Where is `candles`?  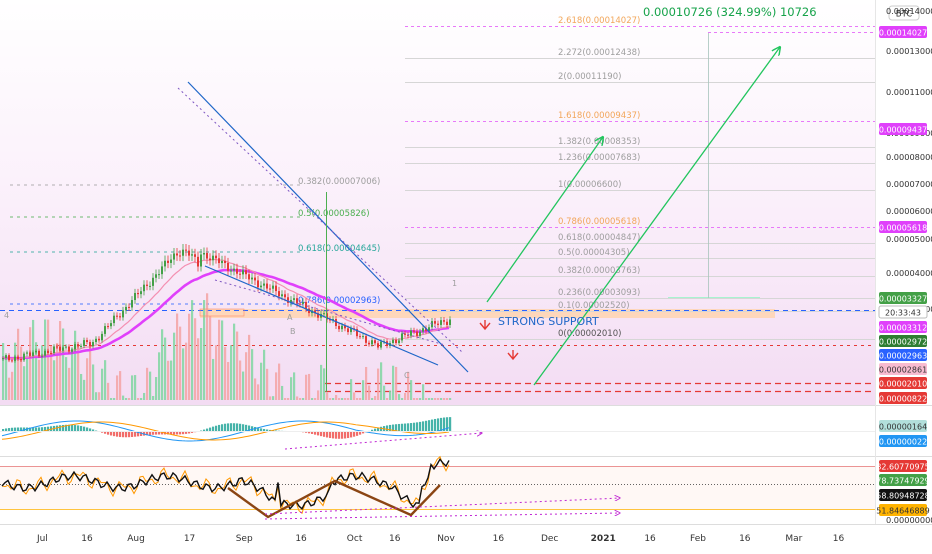
candles is located at coordinates (226, 303).